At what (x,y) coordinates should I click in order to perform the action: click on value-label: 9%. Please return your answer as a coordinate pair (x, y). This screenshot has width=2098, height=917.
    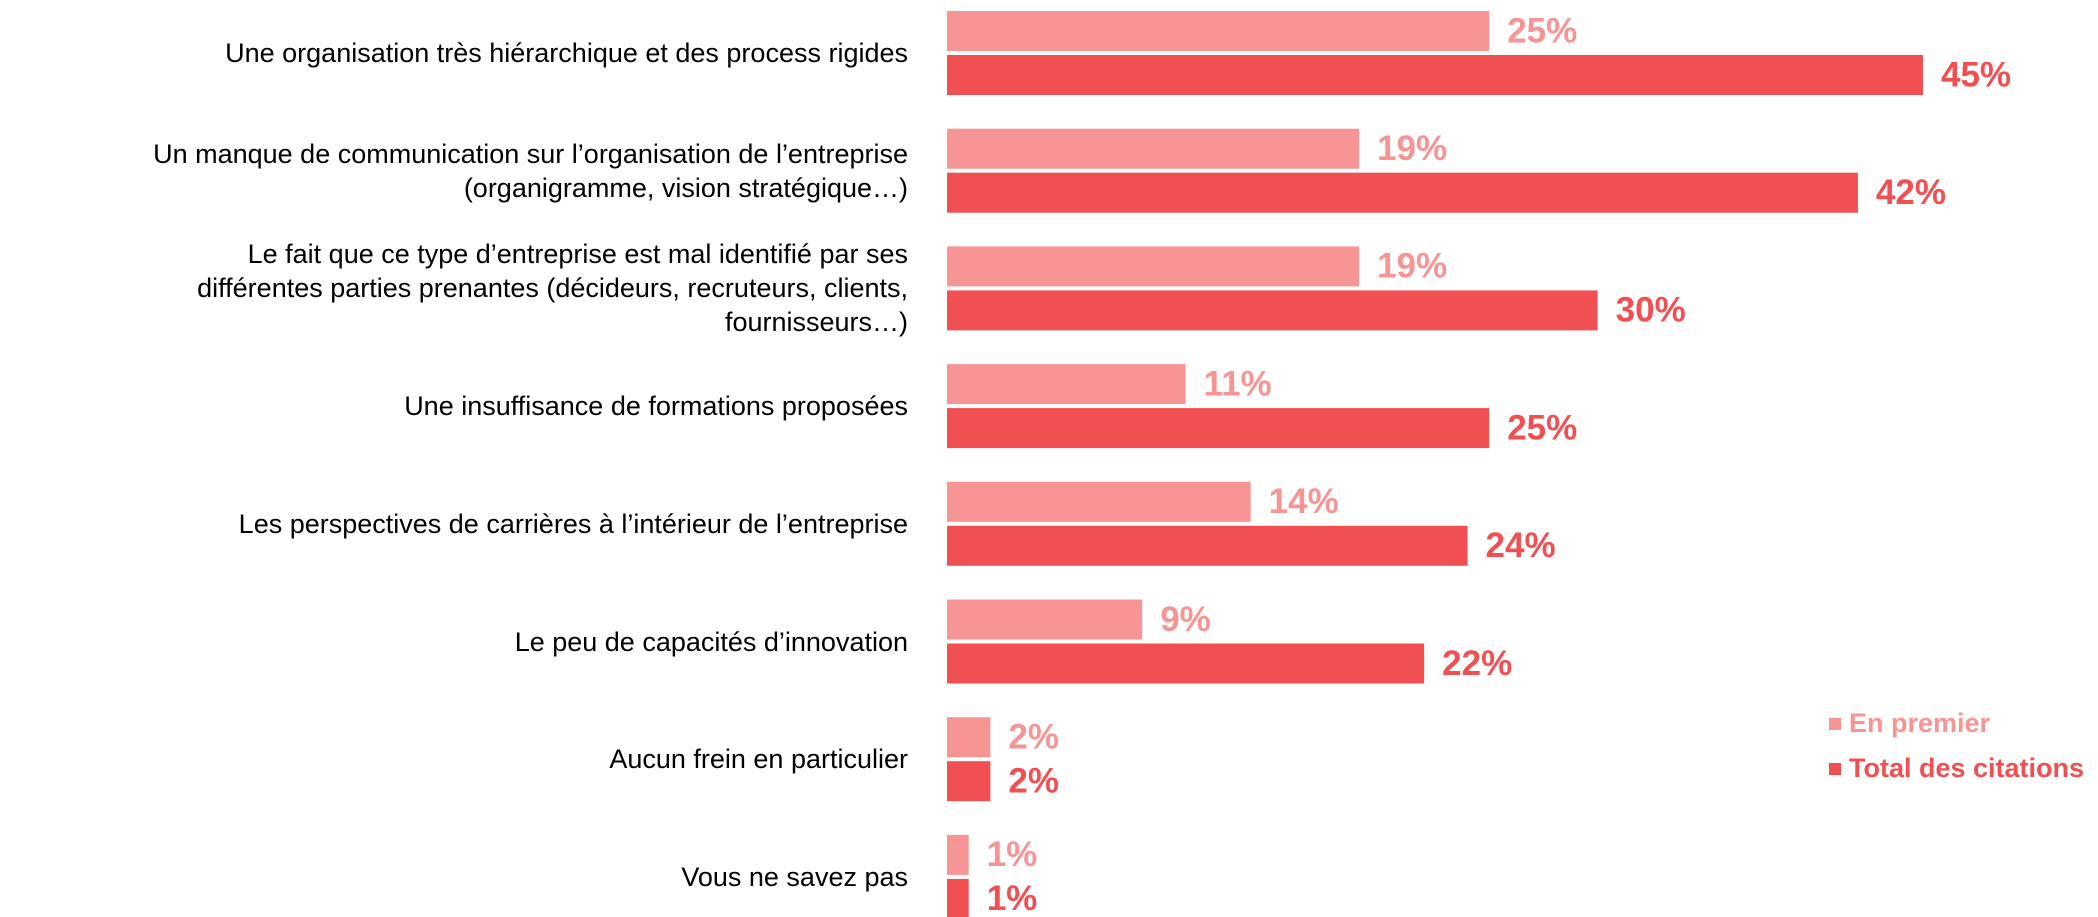
    Looking at the image, I should click on (1185, 619).